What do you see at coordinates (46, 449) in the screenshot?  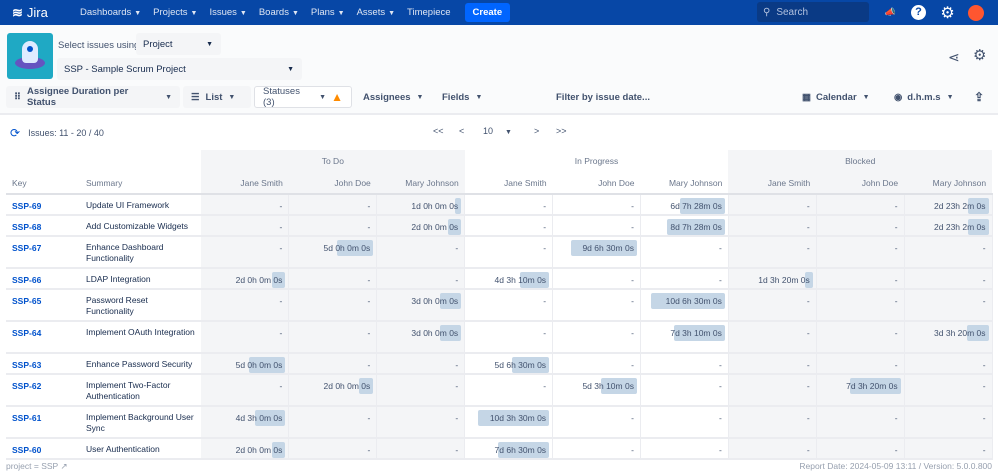 I see `issue-key-link: SSP-60` at bounding box center [46, 449].